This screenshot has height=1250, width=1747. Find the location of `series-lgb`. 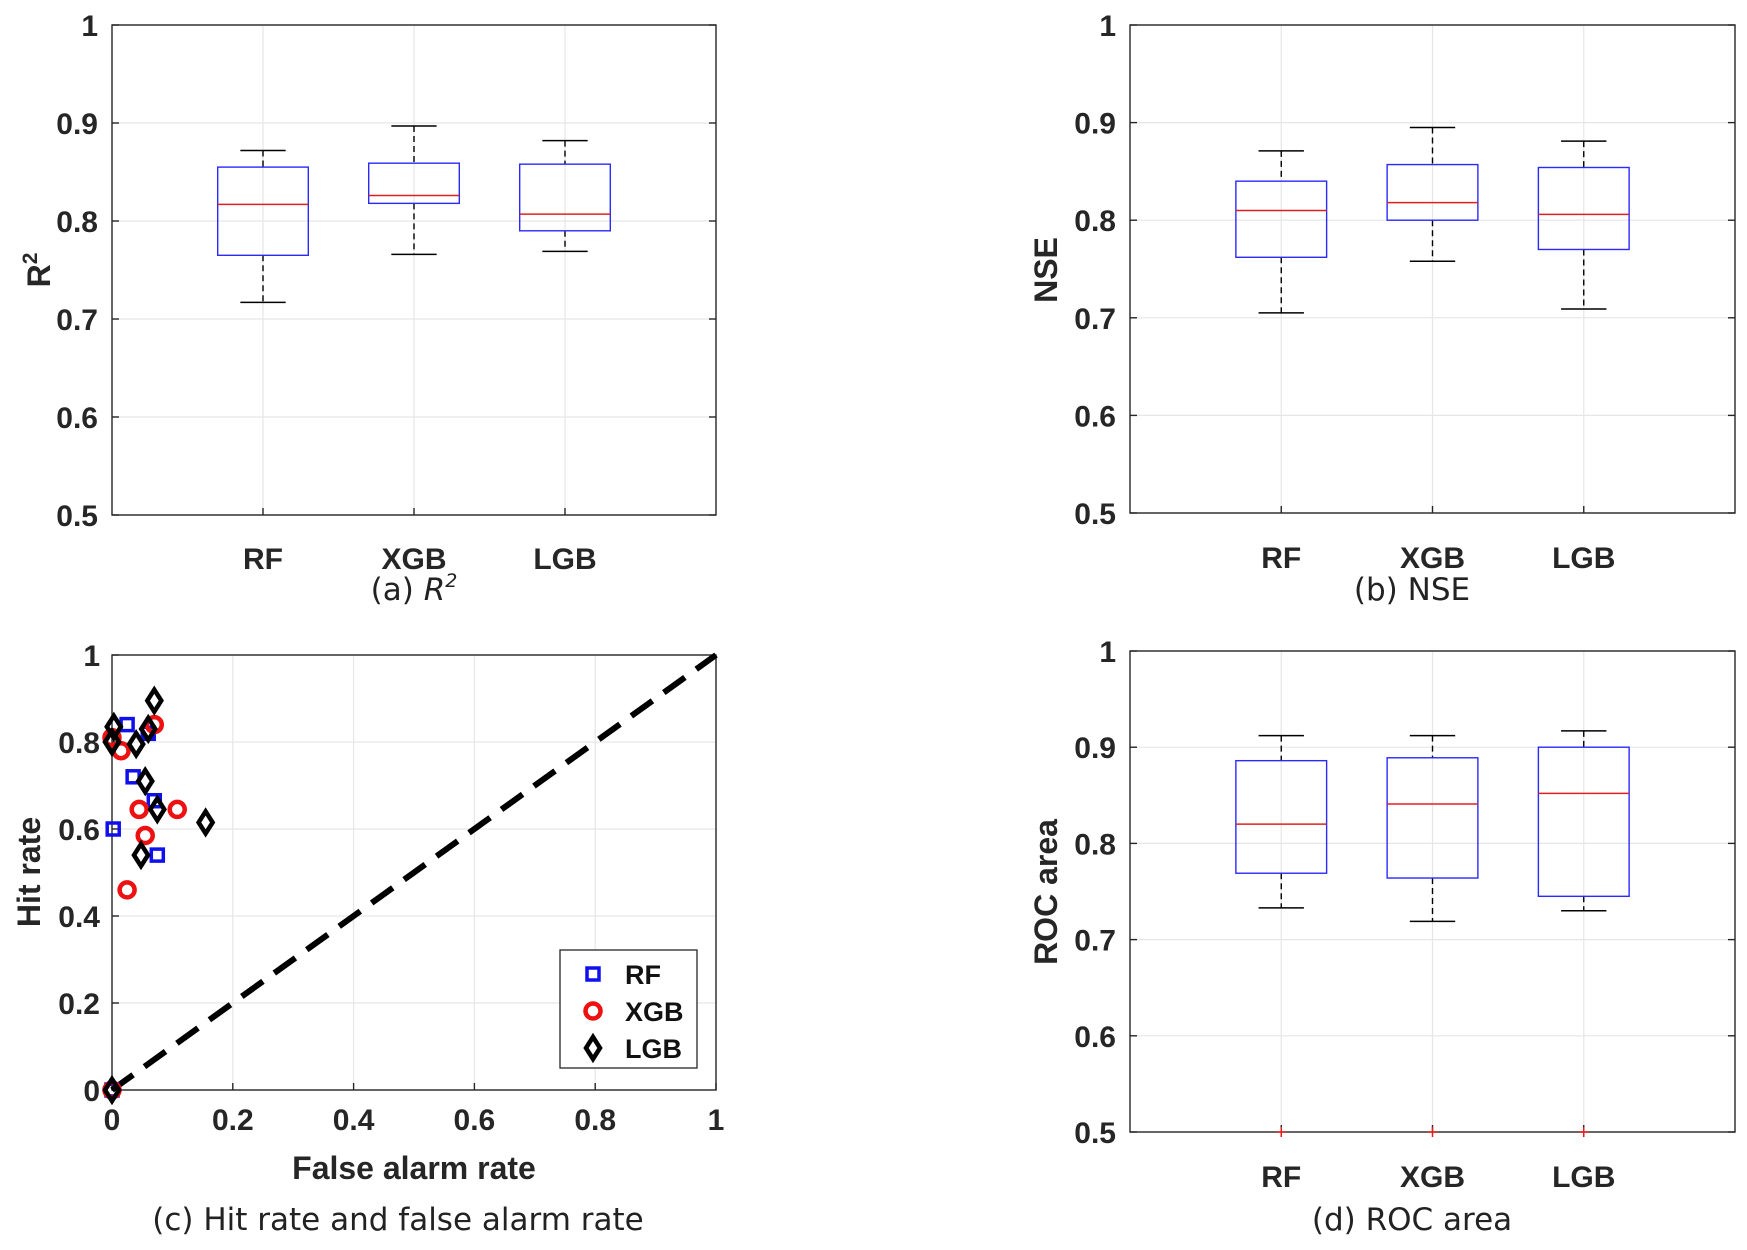

series-lgb is located at coordinates (159, 895).